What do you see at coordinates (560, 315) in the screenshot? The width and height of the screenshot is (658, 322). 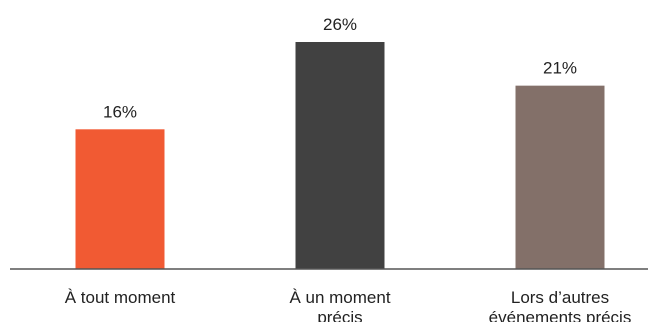 I see `category-label-3-line-2: événements précis` at bounding box center [560, 315].